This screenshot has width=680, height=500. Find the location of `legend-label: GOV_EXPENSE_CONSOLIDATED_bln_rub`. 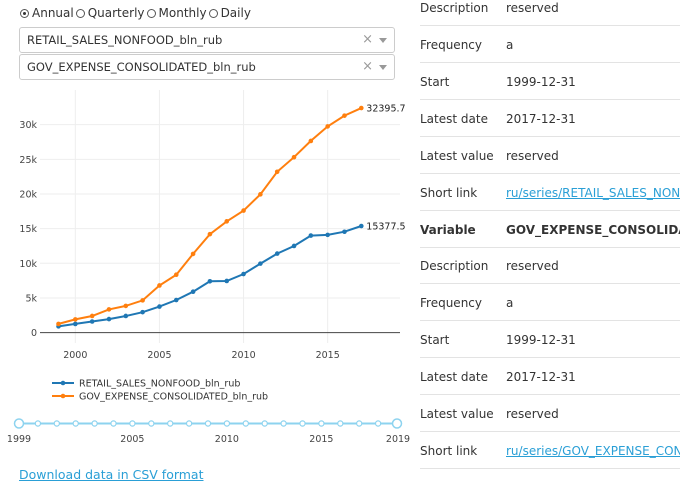

legend-label: GOV_EXPENSE_CONSOLIDATED_bln_rub is located at coordinates (173, 397).